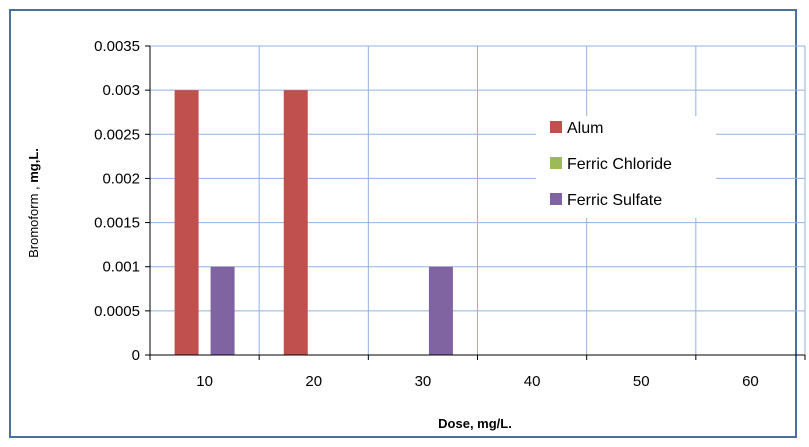 The image size is (809, 447). I want to click on x-tick-label: 50, so click(641, 381).